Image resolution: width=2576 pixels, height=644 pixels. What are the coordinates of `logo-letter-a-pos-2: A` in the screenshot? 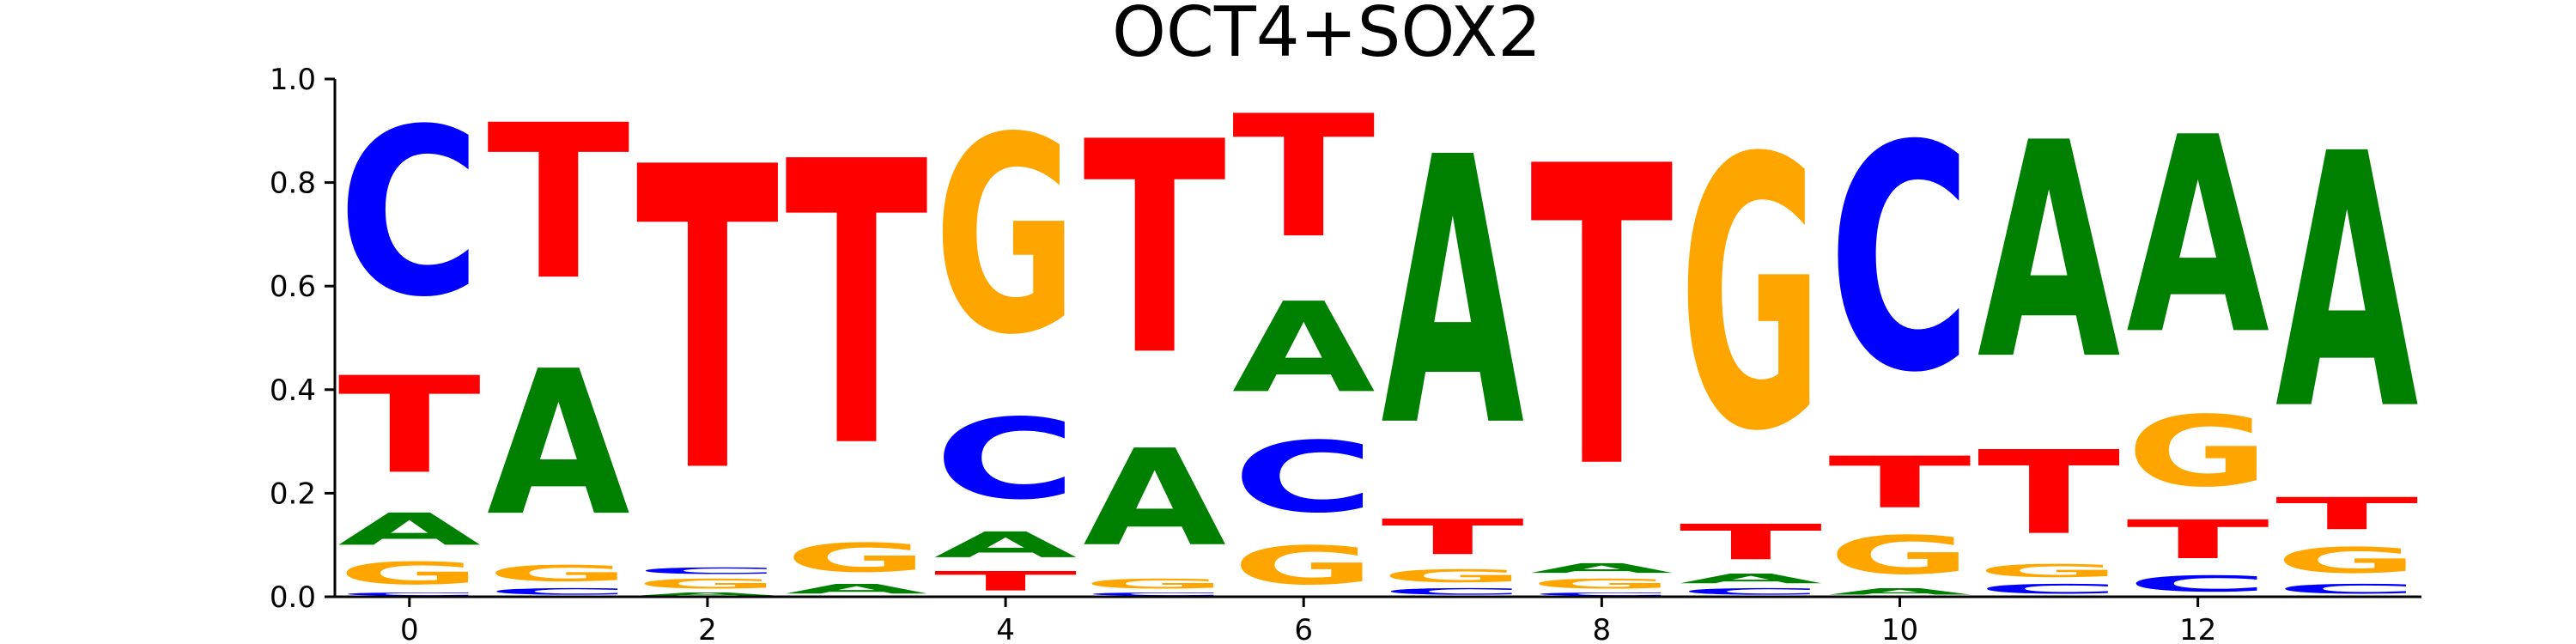 It's located at (708, 594).